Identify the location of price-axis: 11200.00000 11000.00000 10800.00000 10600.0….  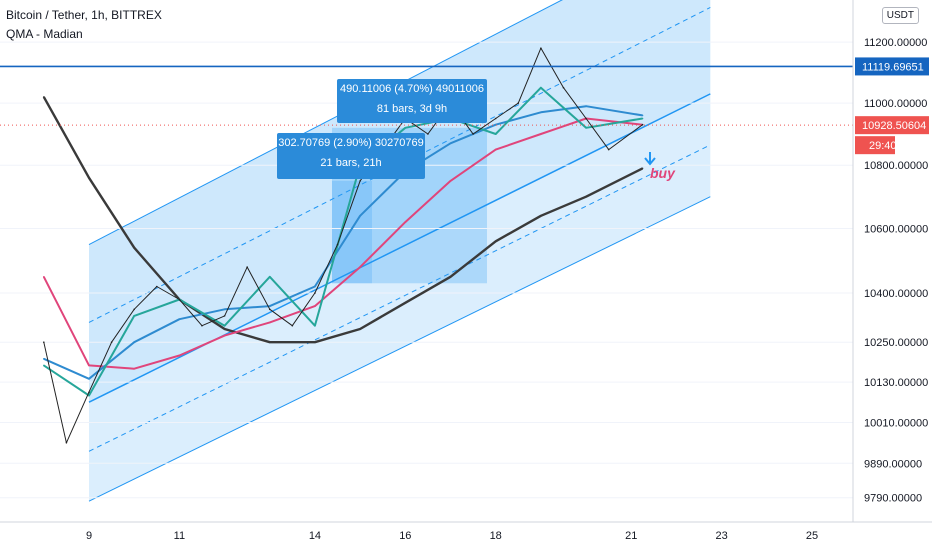
(890, 261).